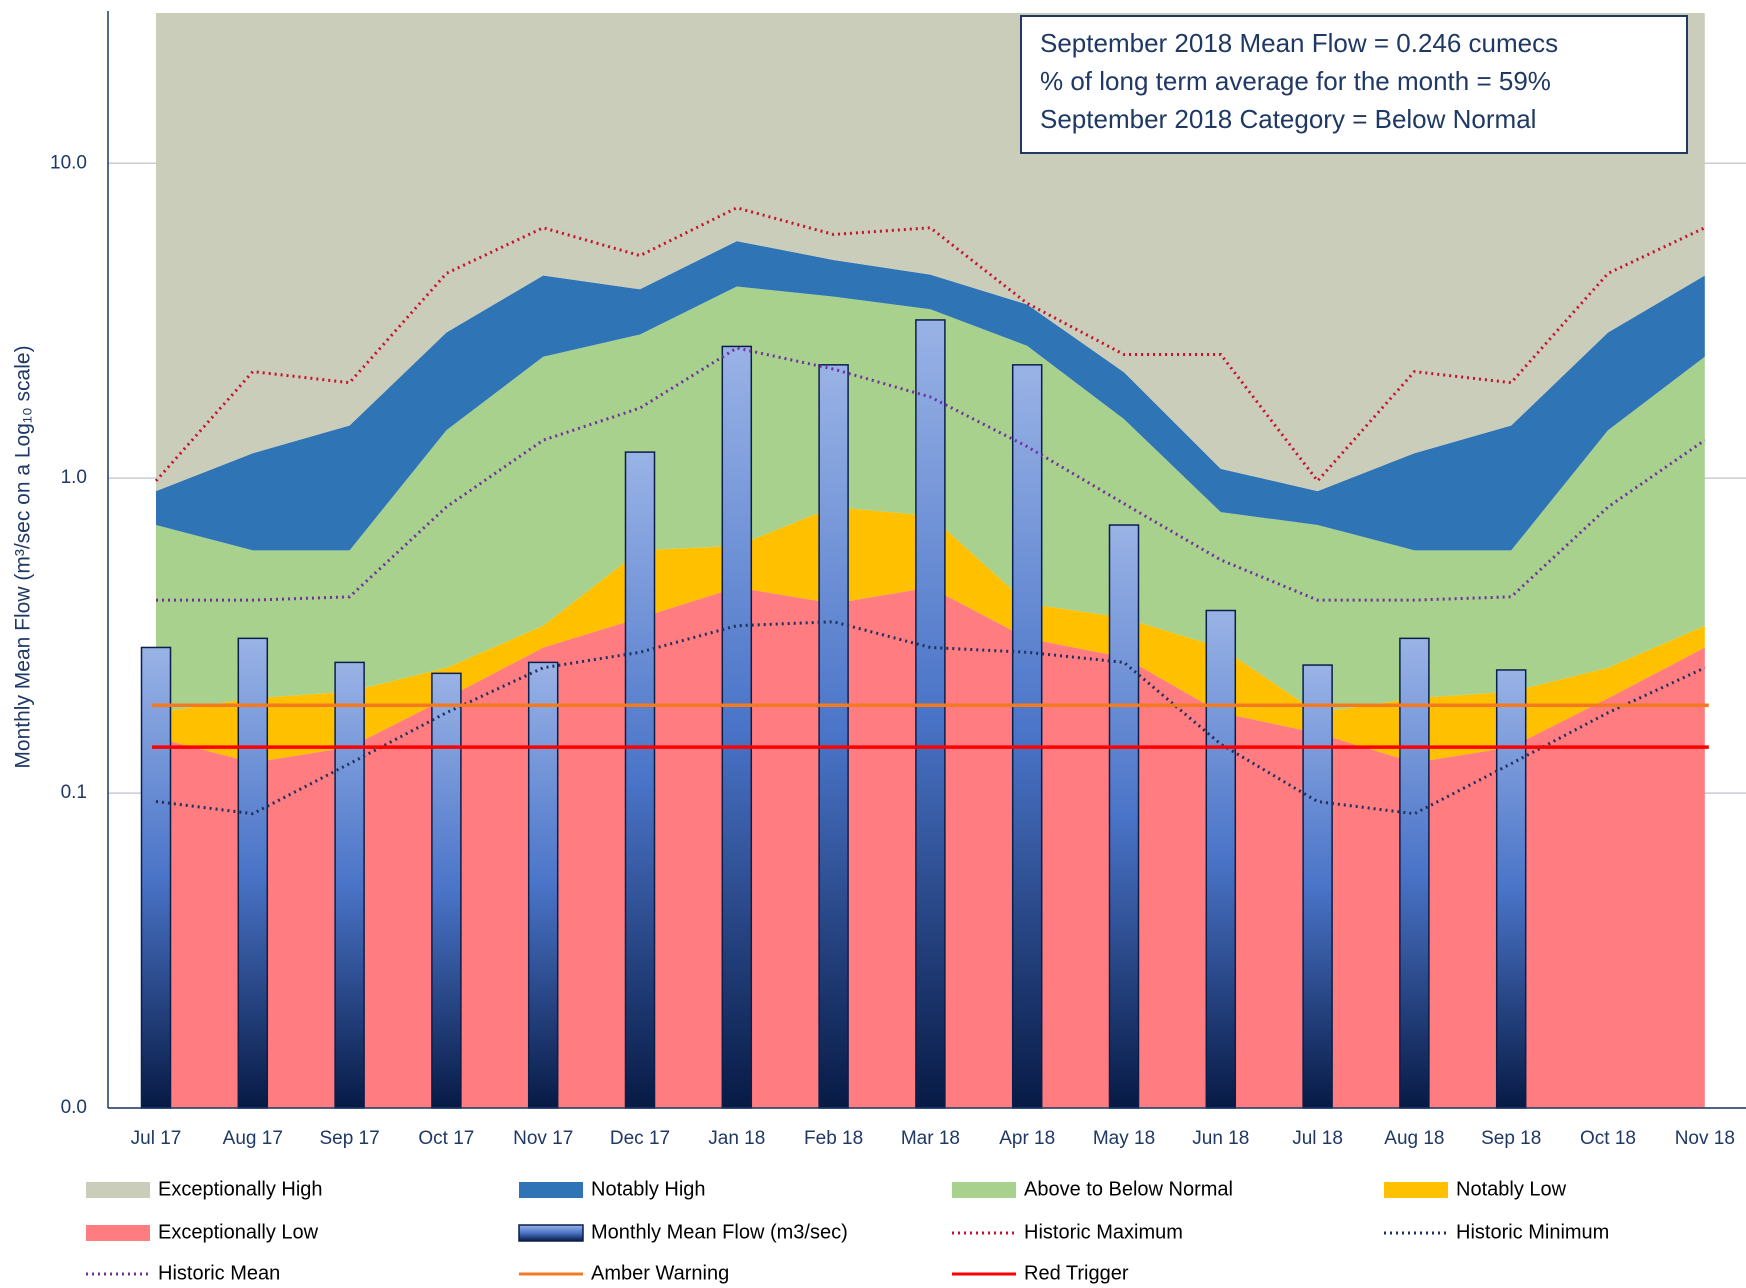 The image size is (1746, 1288). What do you see at coordinates (240, 1189) in the screenshot?
I see `legend-label: Exceptionally High` at bounding box center [240, 1189].